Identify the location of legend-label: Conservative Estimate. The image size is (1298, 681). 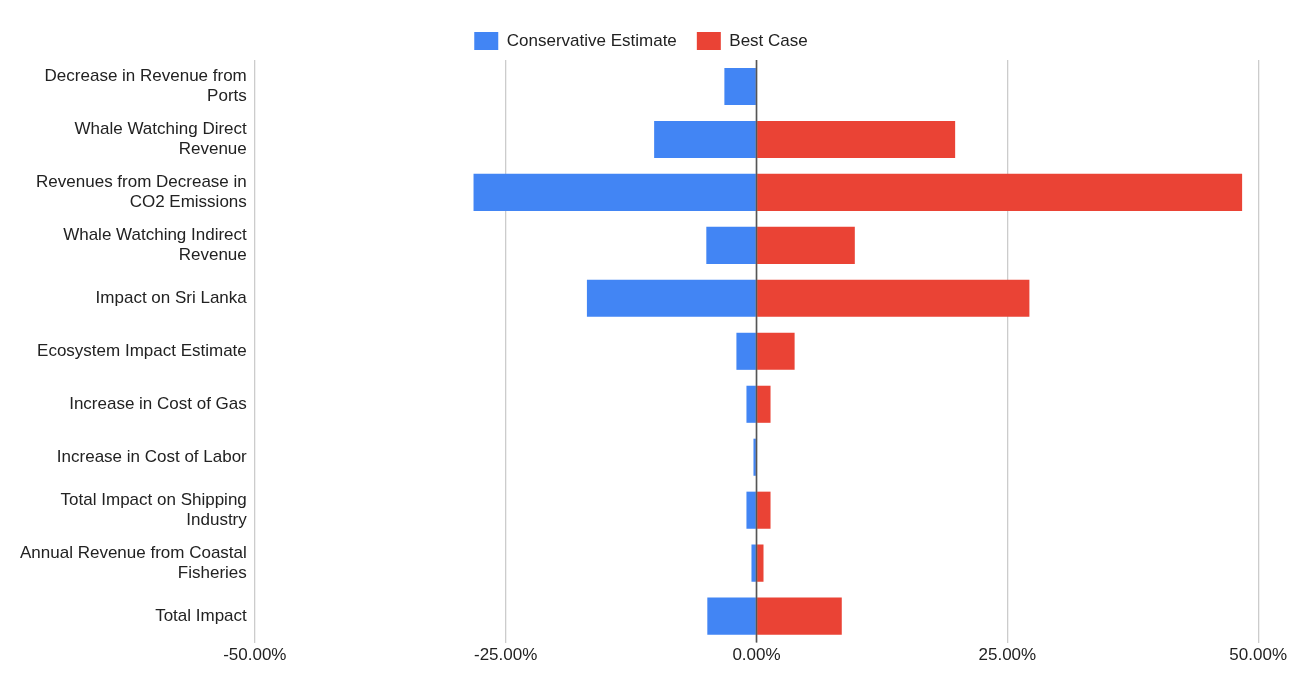
(591, 40).